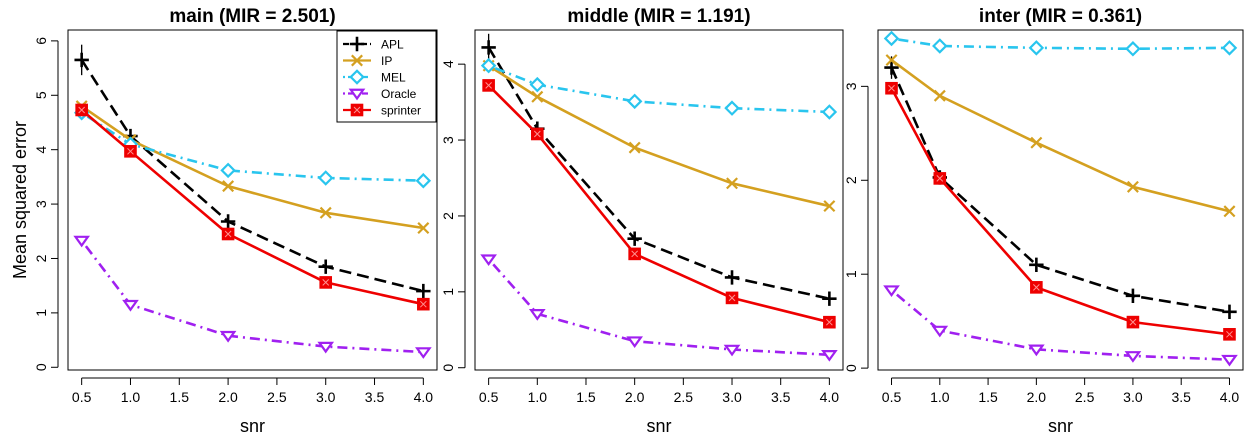 The image size is (1256, 445). I want to click on y-tick-label: 2, so click(41, 258).